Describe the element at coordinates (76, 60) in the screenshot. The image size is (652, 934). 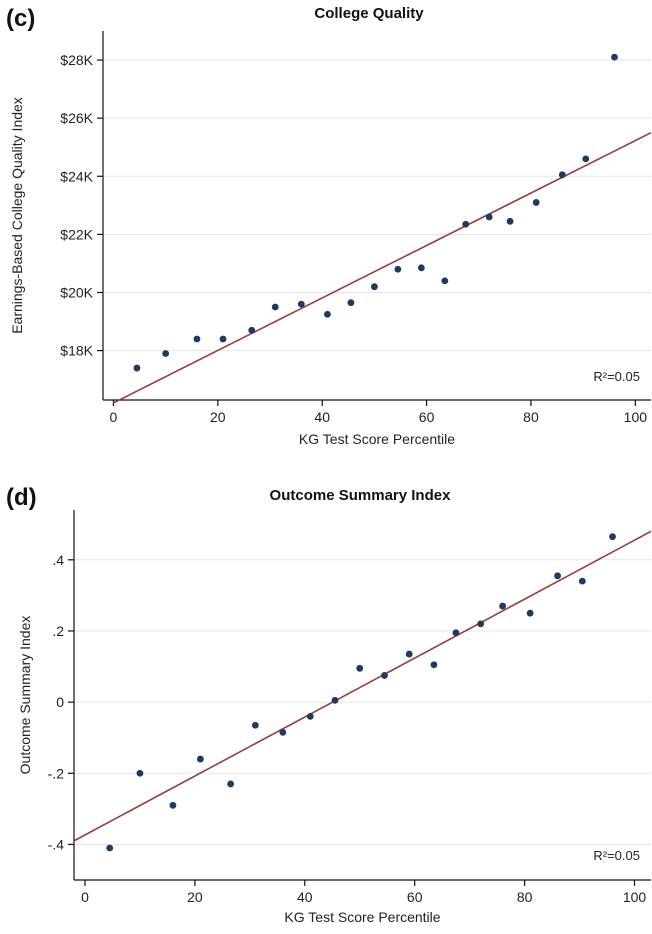
I see `y-tick-label: $28K` at that location.